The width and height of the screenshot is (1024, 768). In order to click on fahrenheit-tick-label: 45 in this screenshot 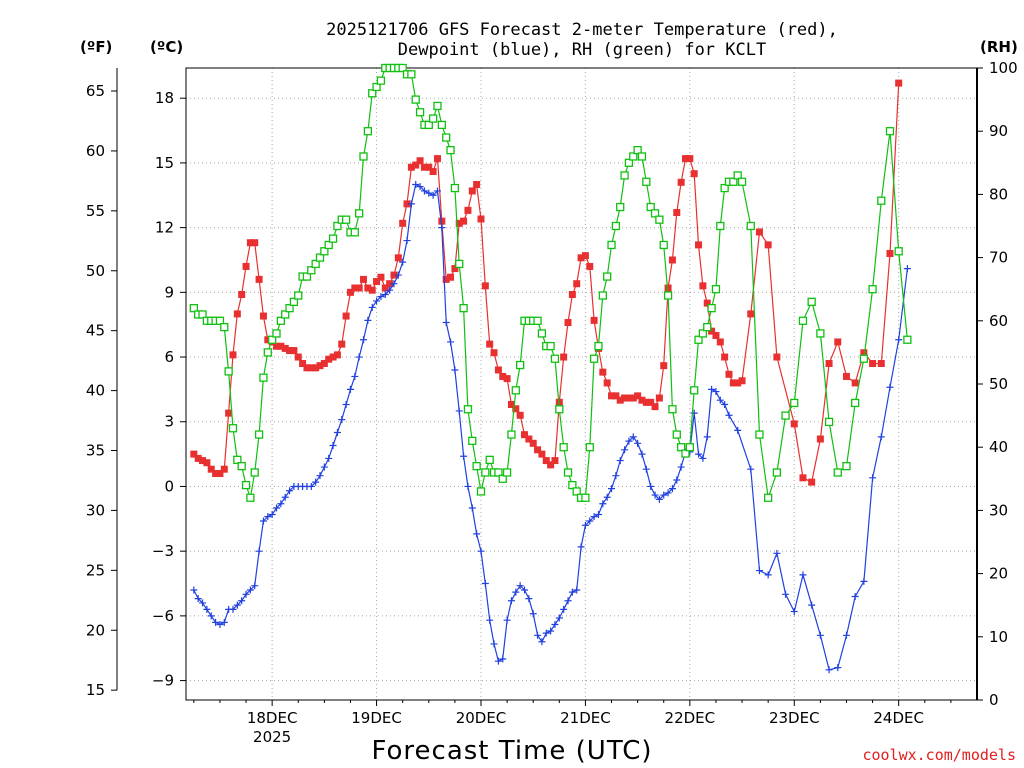, I will do `click(95, 331)`.